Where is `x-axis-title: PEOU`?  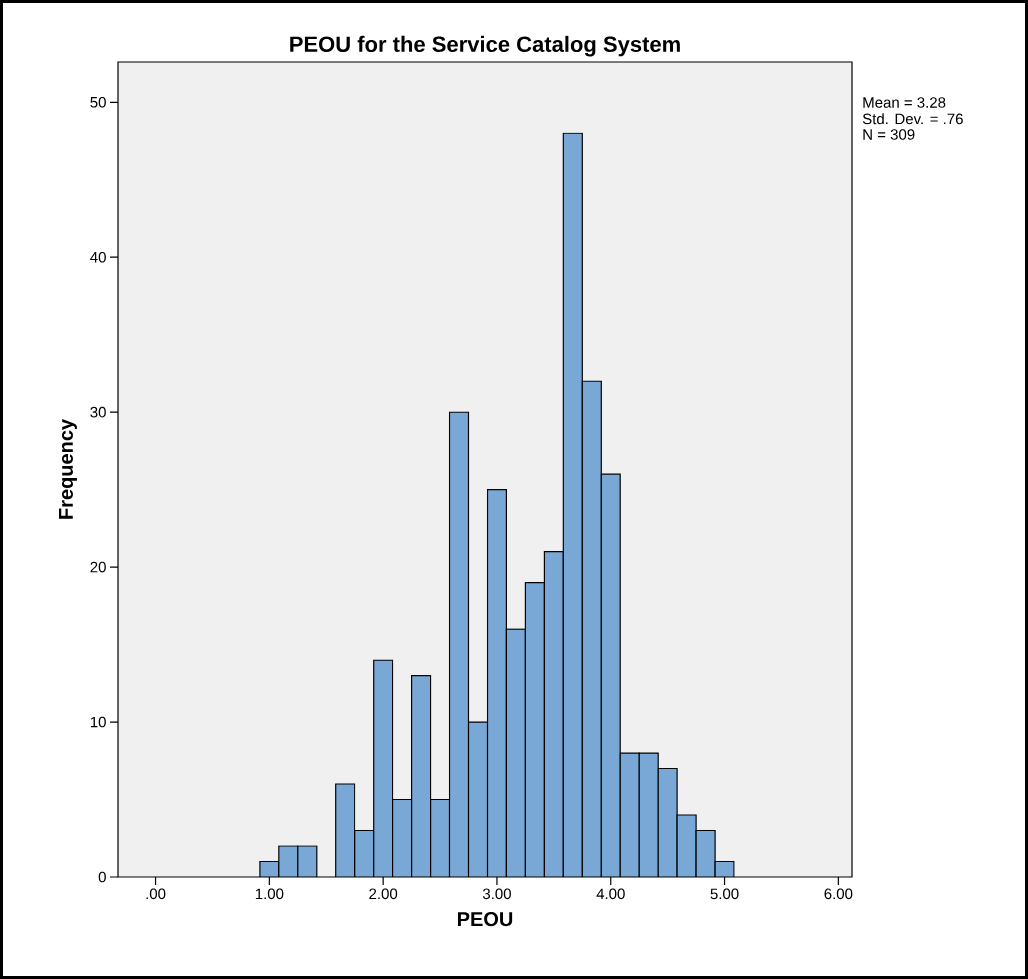 x-axis-title: PEOU is located at coordinates (485, 919).